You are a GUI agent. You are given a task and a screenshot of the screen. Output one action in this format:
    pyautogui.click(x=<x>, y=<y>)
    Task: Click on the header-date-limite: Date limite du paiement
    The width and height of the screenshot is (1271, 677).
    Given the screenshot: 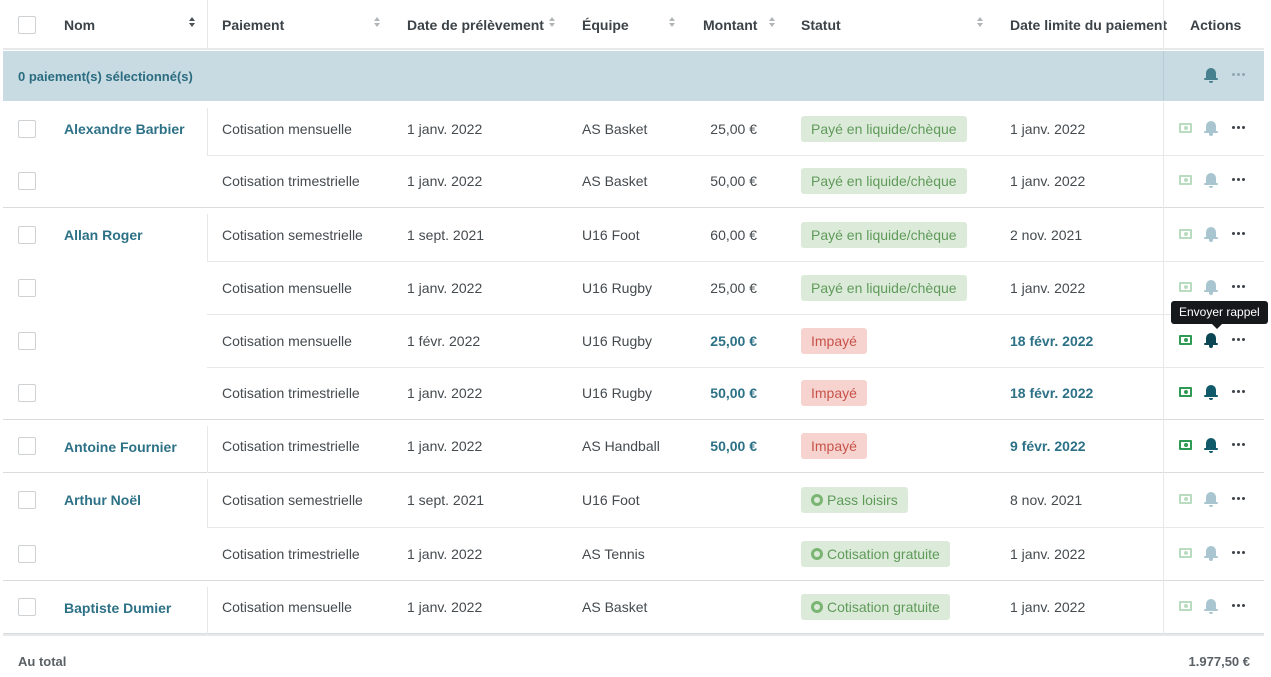 What is the action you would take?
    pyautogui.click(x=1089, y=25)
    